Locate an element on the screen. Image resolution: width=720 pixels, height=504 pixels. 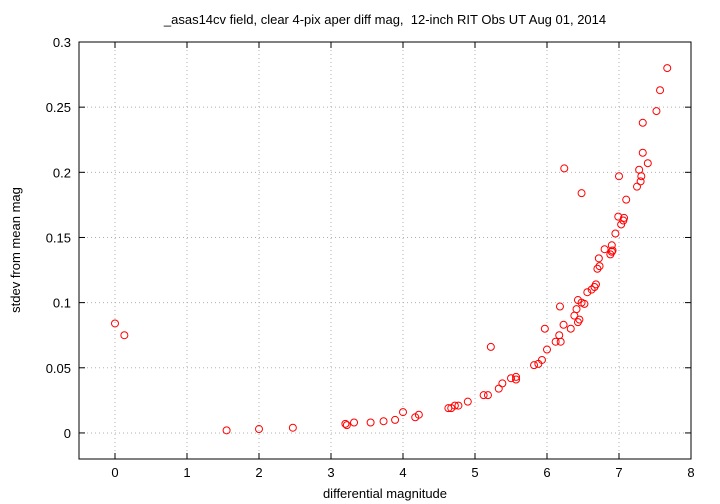
x-tick-label: 8 is located at coordinates (690, 472).